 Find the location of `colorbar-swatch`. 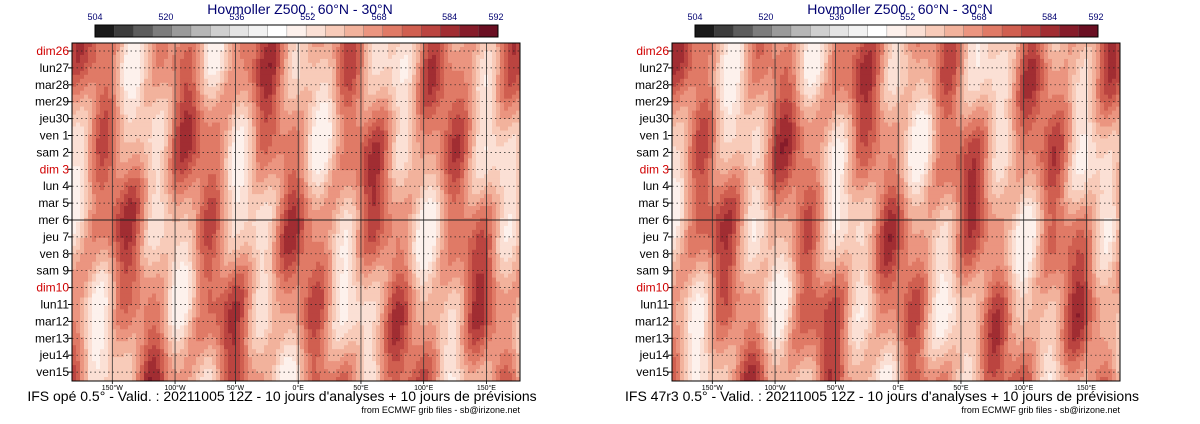

colorbar-swatch is located at coordinates (392, 31).